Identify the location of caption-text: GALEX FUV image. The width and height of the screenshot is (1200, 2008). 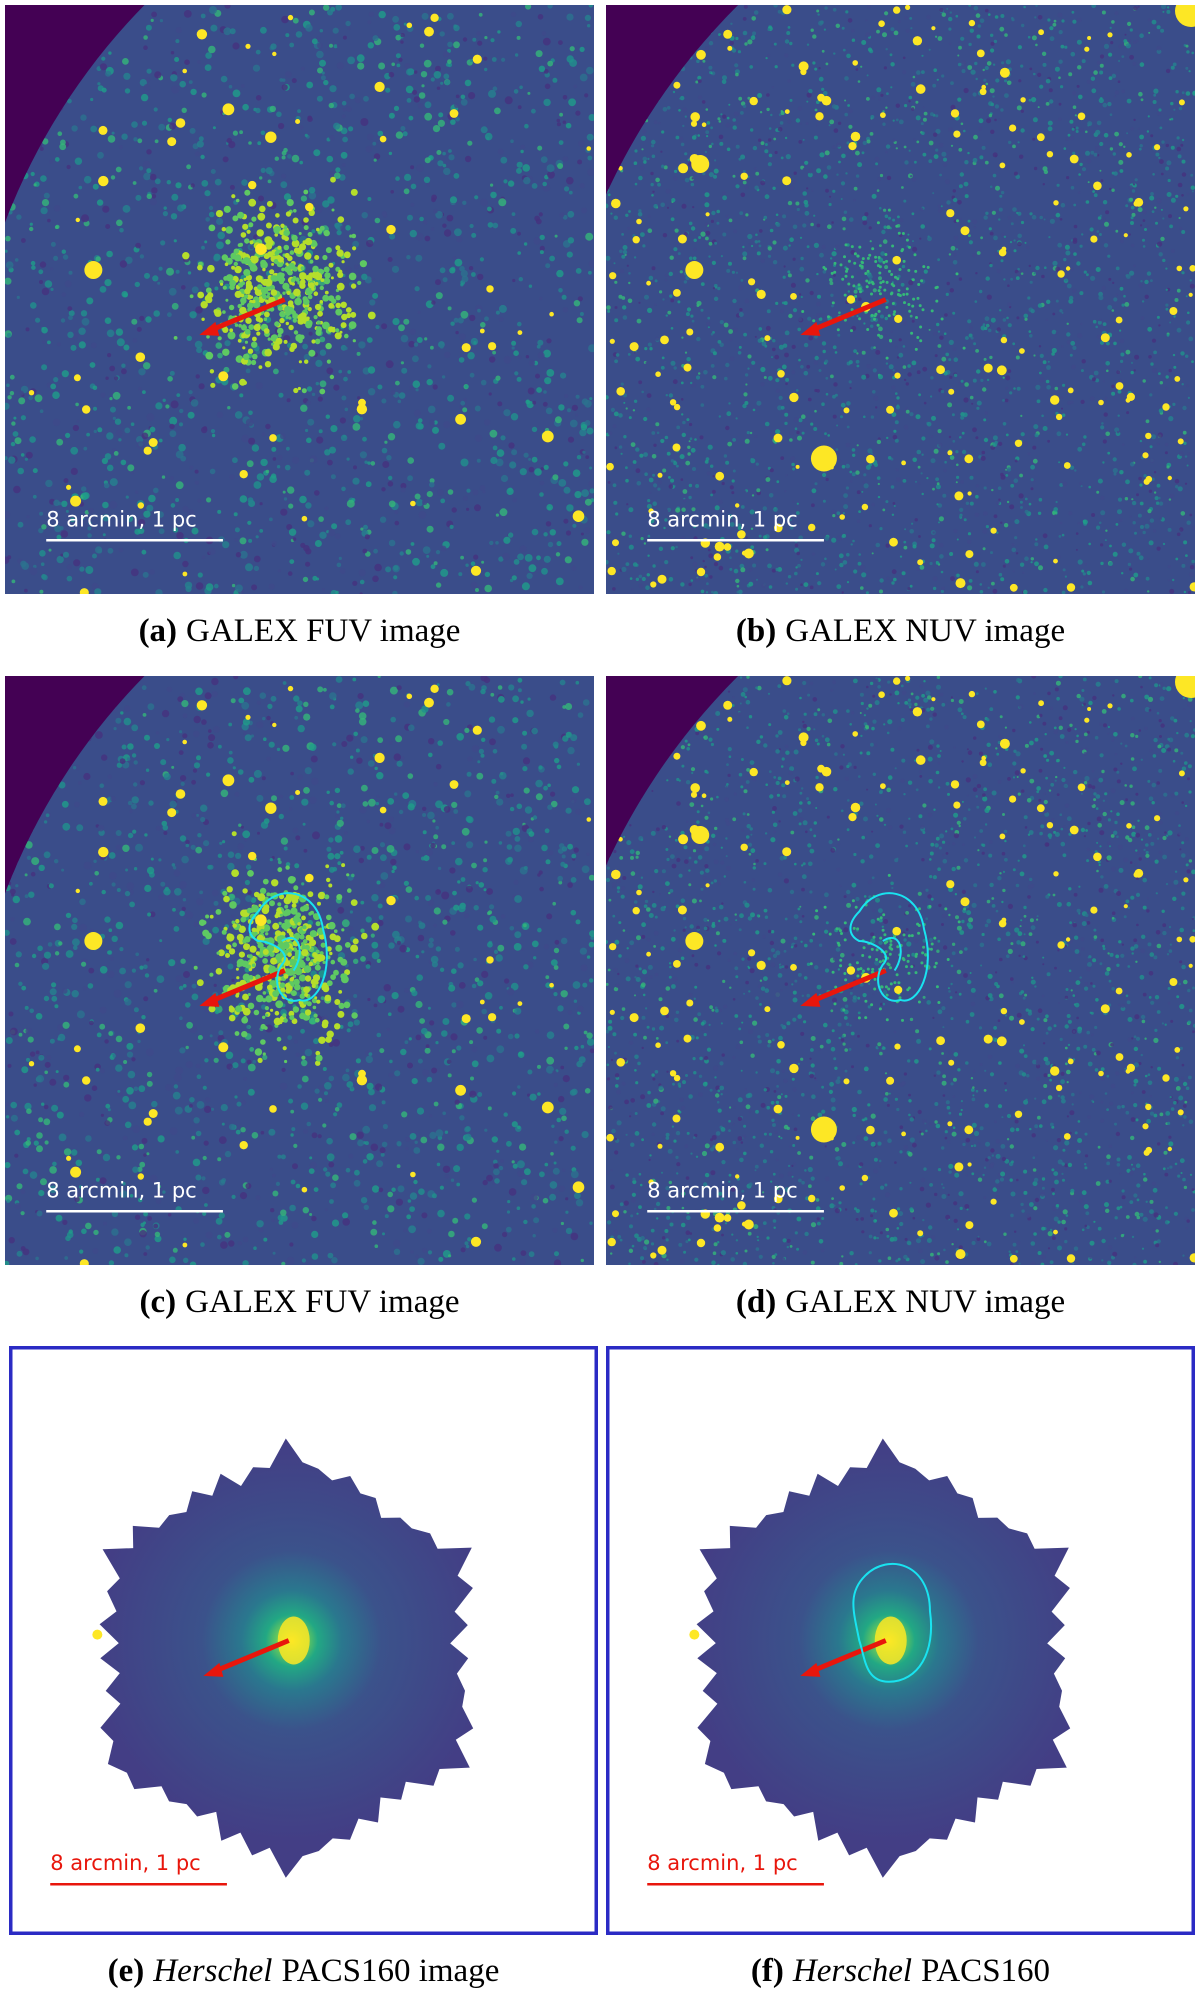
(323, 631).